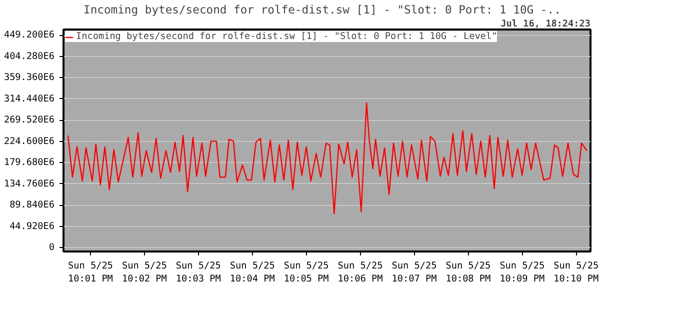 Image resolution: width=686 pixels, height=333 pixels. I want to click on x-tick-label: Sun 5/25 10:02 PM, so click(145, 272).